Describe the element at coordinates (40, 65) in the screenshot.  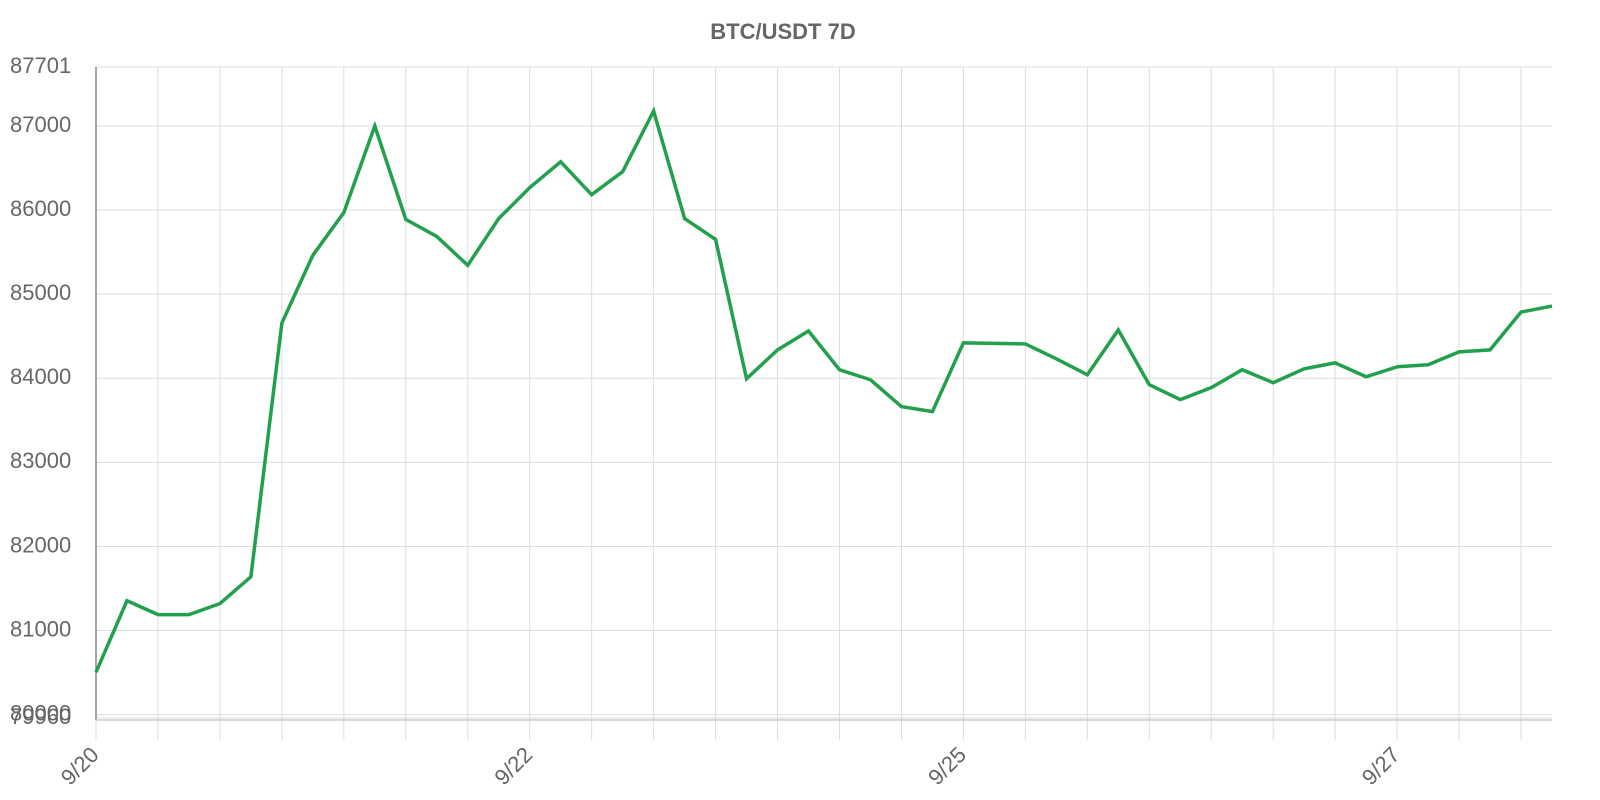
I see `y-tick-label: 87701` at that location.